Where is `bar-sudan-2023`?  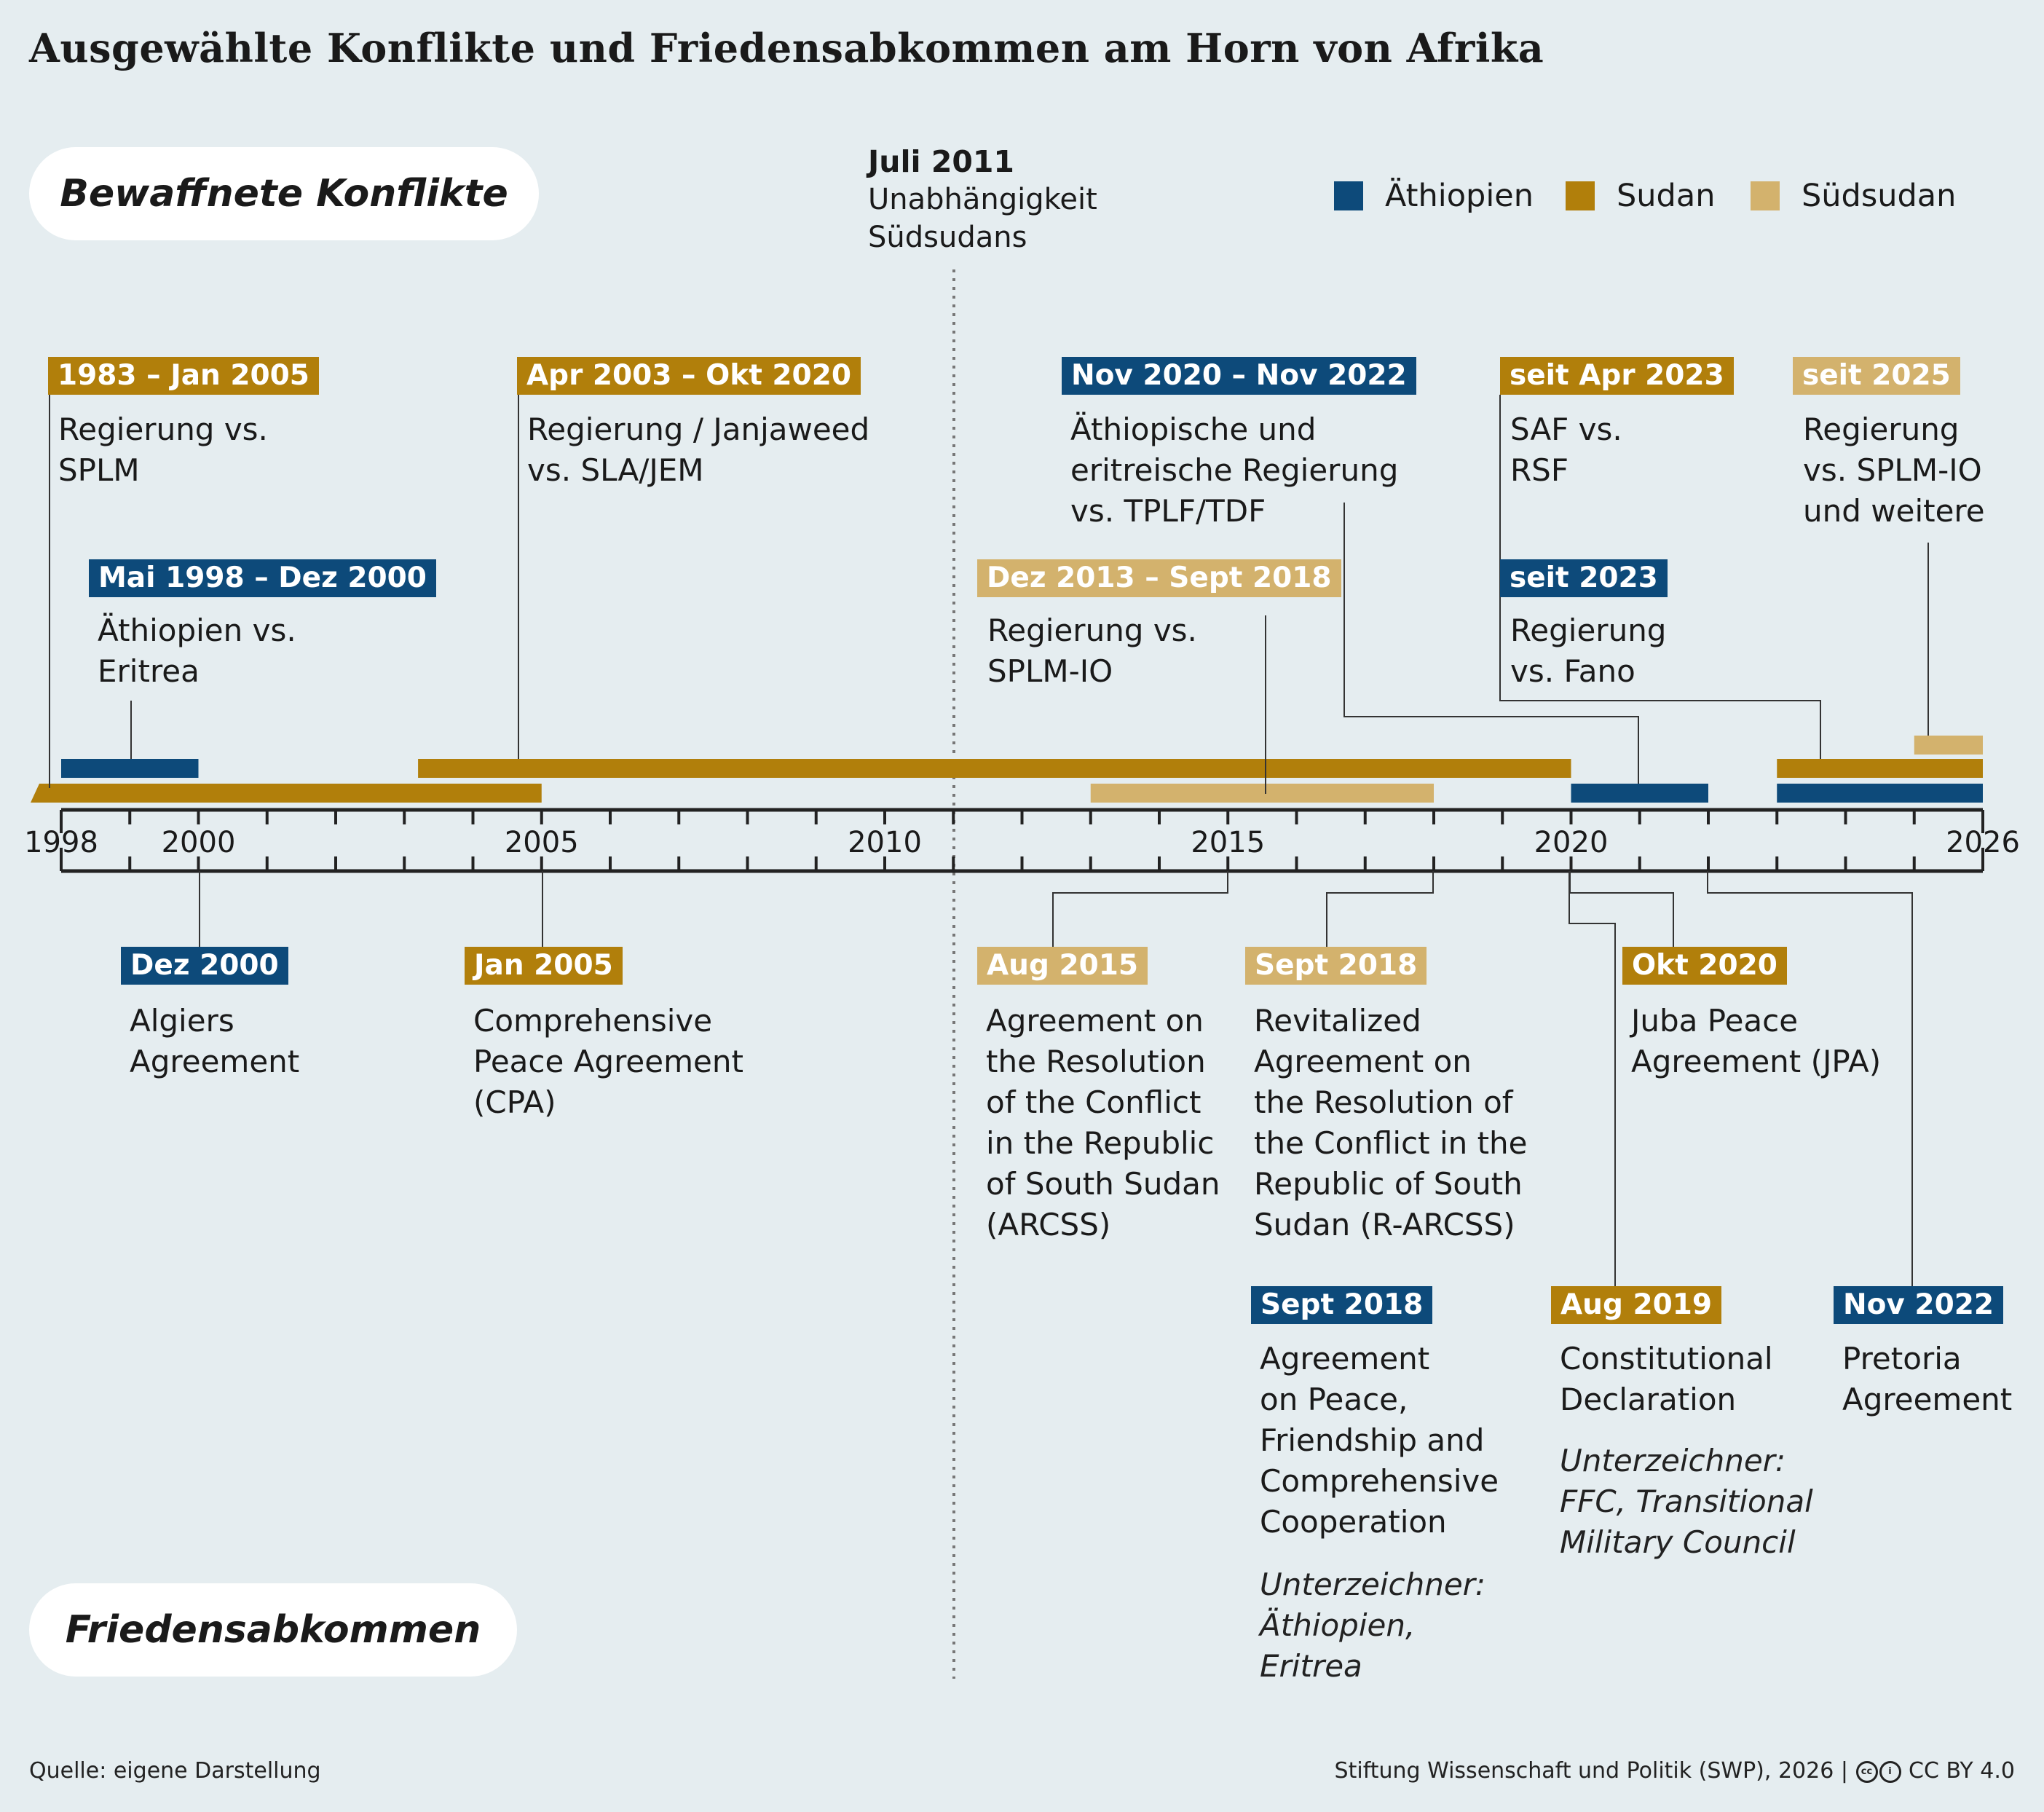
bar-sudan-2023 is located at coordinates (1880, 769).